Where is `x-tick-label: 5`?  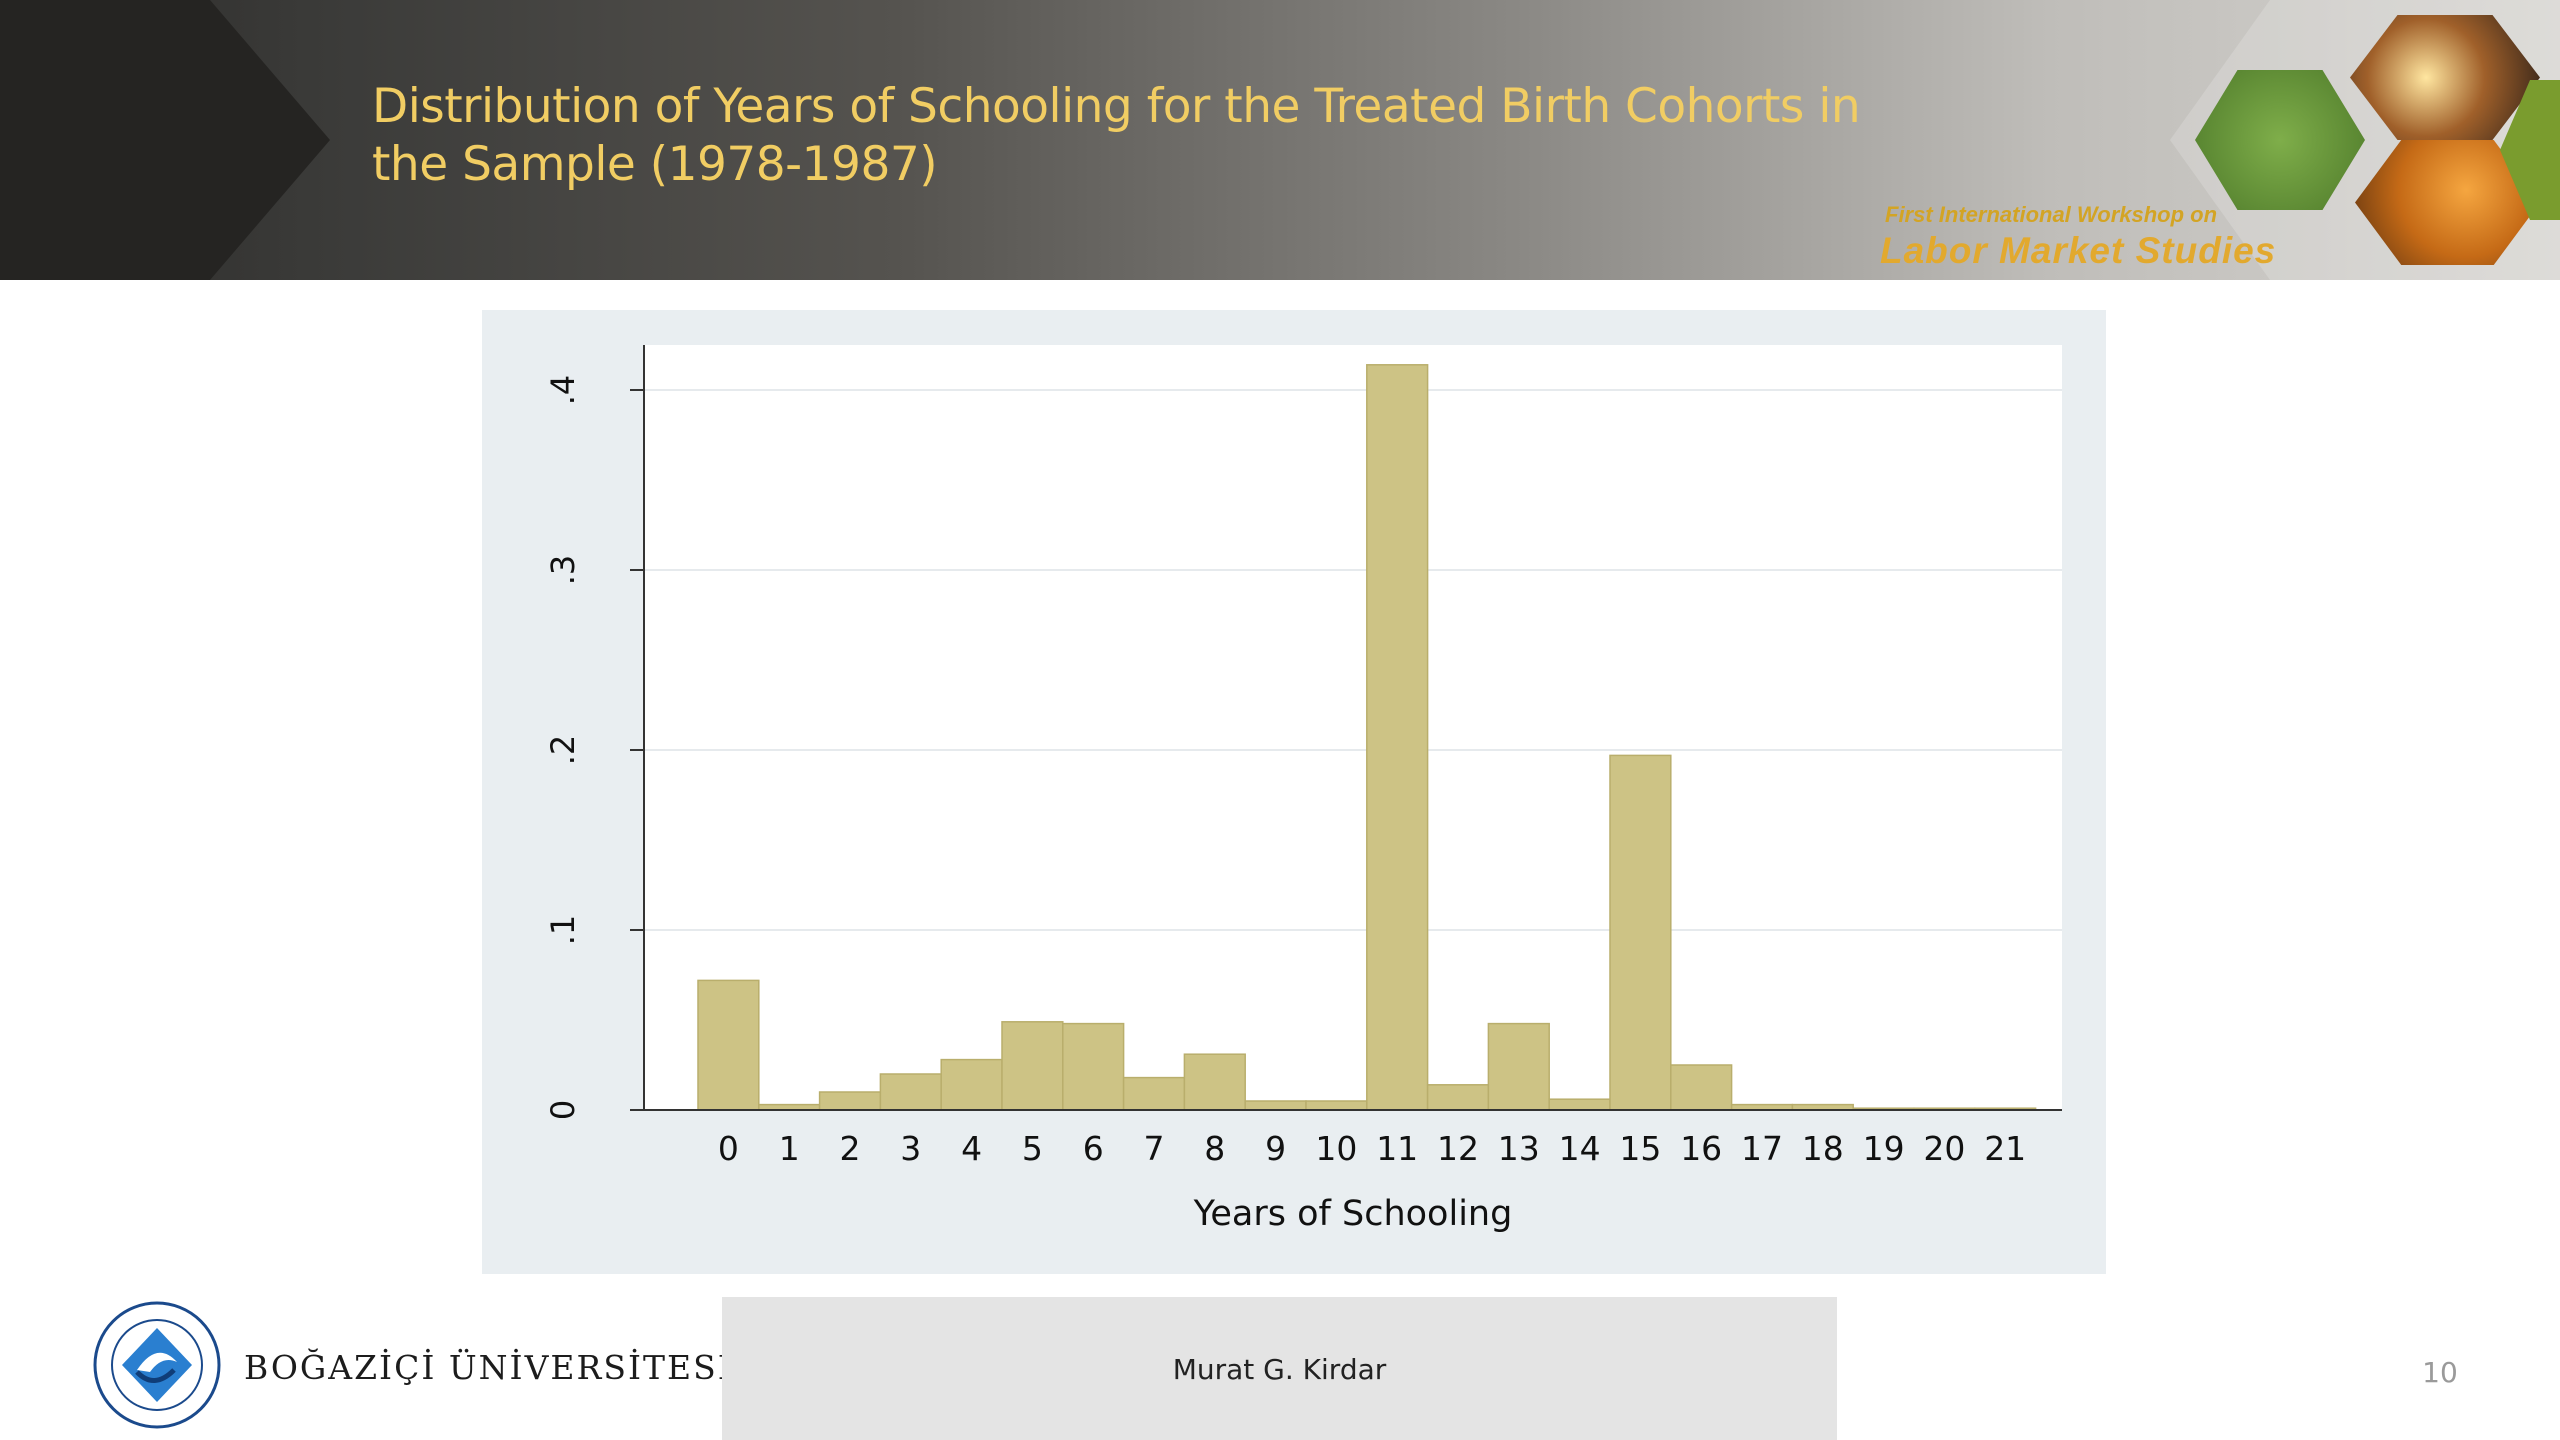
x-tick-label: 5 is located at coordinates (1032, 1148).